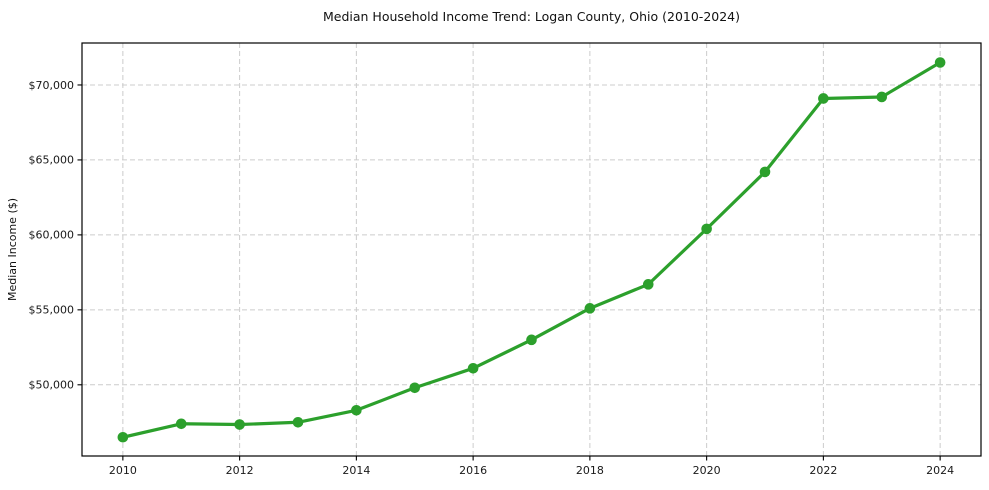 The width and height of the screenshot is (989, 490). I want to click on data-point-2022, so click(823, 98).